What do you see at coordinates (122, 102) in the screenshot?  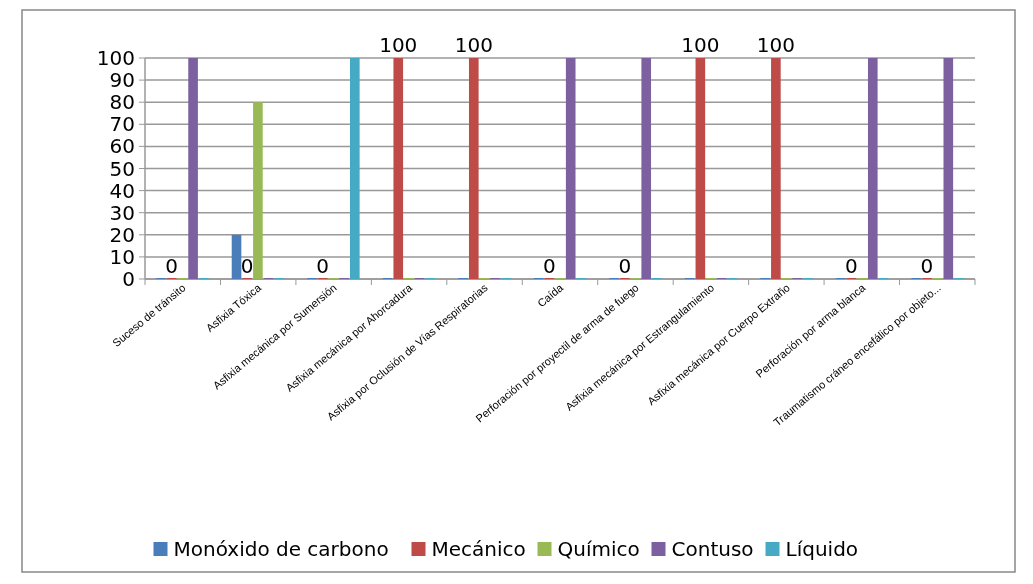 I see `y-tick-label: 80` at bounding box center [122, 102].